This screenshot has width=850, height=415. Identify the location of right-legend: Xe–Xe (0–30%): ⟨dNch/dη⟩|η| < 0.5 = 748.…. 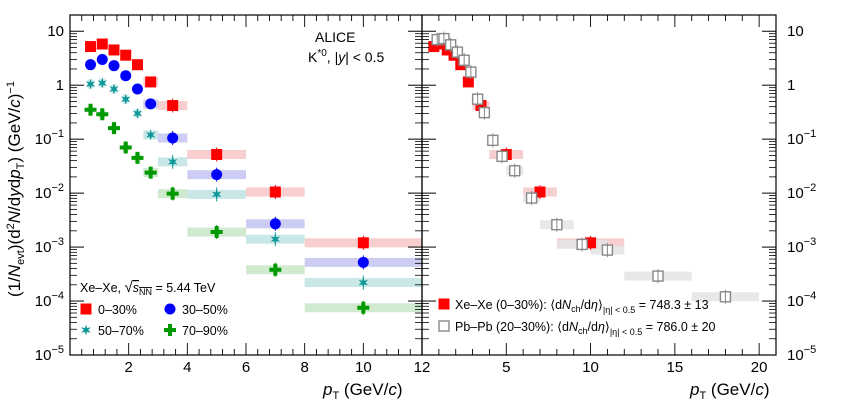
(577, 317).